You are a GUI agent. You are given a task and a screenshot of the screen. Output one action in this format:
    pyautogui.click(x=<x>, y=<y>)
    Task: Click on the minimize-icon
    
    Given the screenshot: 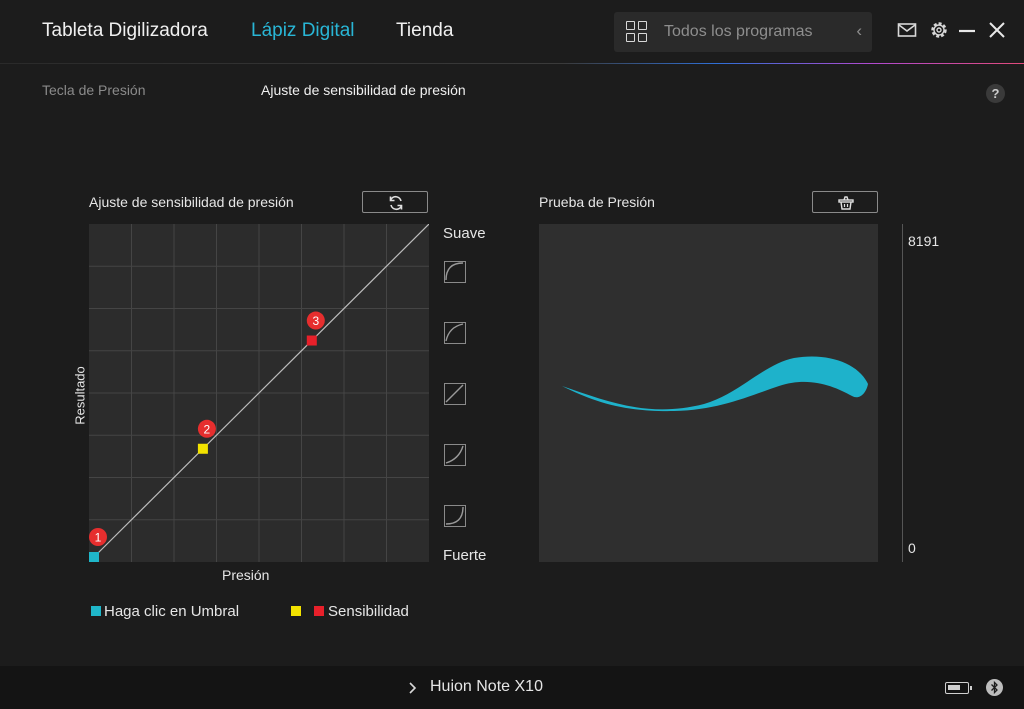 What is the action you would take?
    pyautogui.click(x=967, y=30)
    